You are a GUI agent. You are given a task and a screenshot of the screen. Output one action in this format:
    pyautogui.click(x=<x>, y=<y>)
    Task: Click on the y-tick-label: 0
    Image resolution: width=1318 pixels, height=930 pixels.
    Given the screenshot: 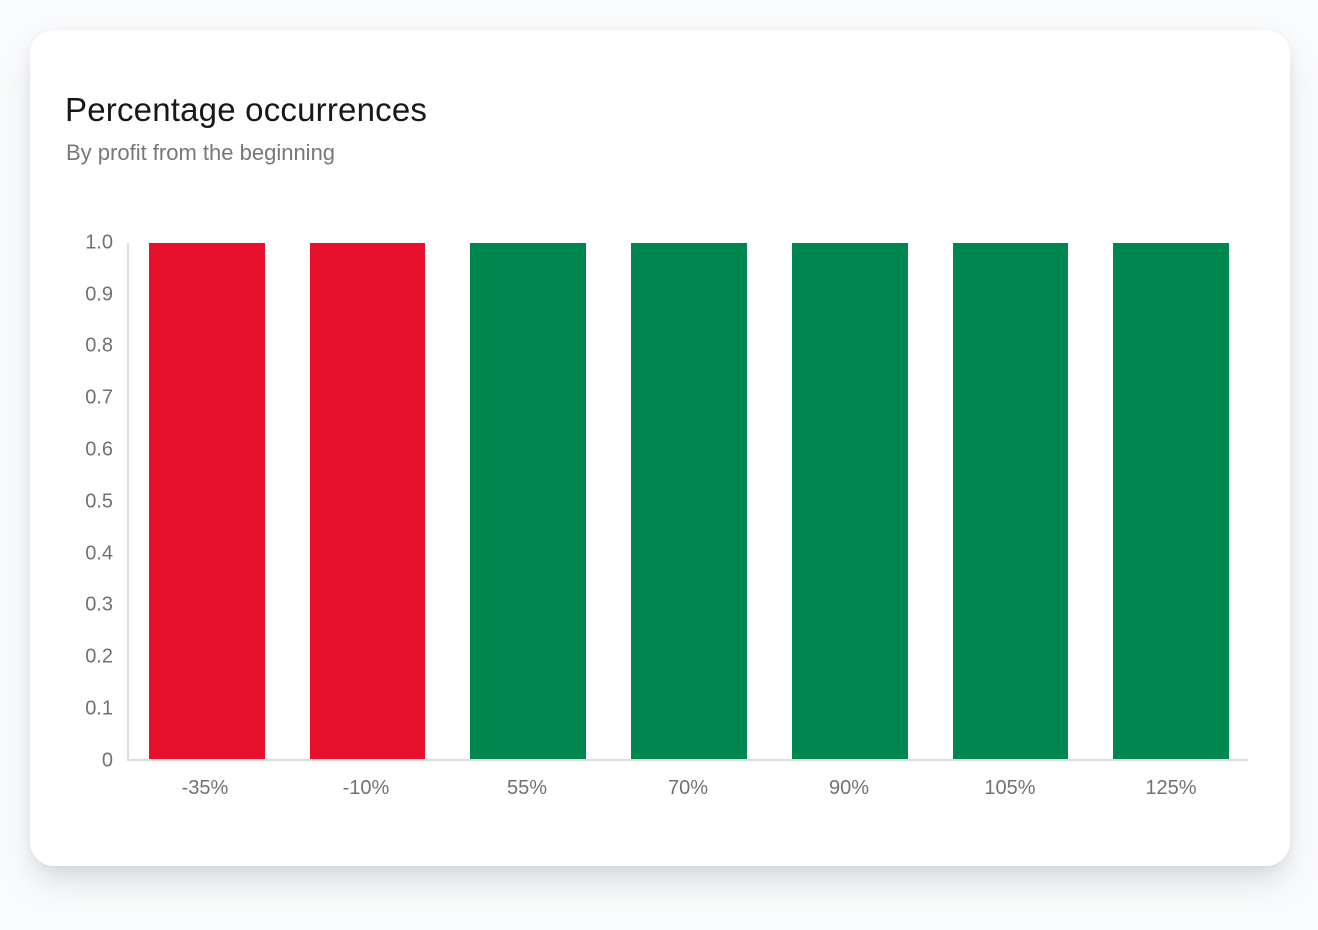 What is the action you would take?
    pyautogui.click(x=107, y=760)
    